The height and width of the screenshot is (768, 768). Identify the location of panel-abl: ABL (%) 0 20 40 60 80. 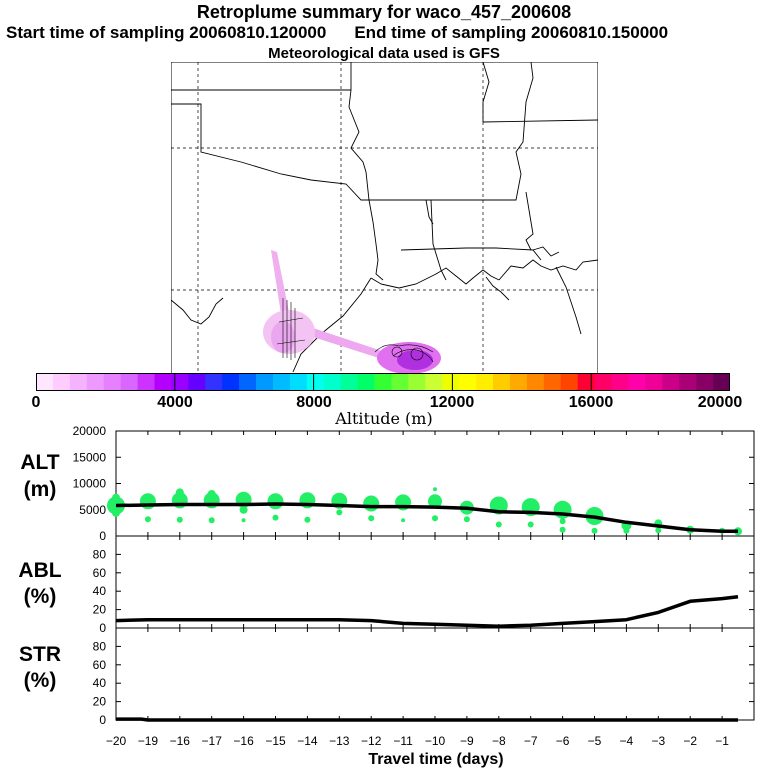
(386, 585).